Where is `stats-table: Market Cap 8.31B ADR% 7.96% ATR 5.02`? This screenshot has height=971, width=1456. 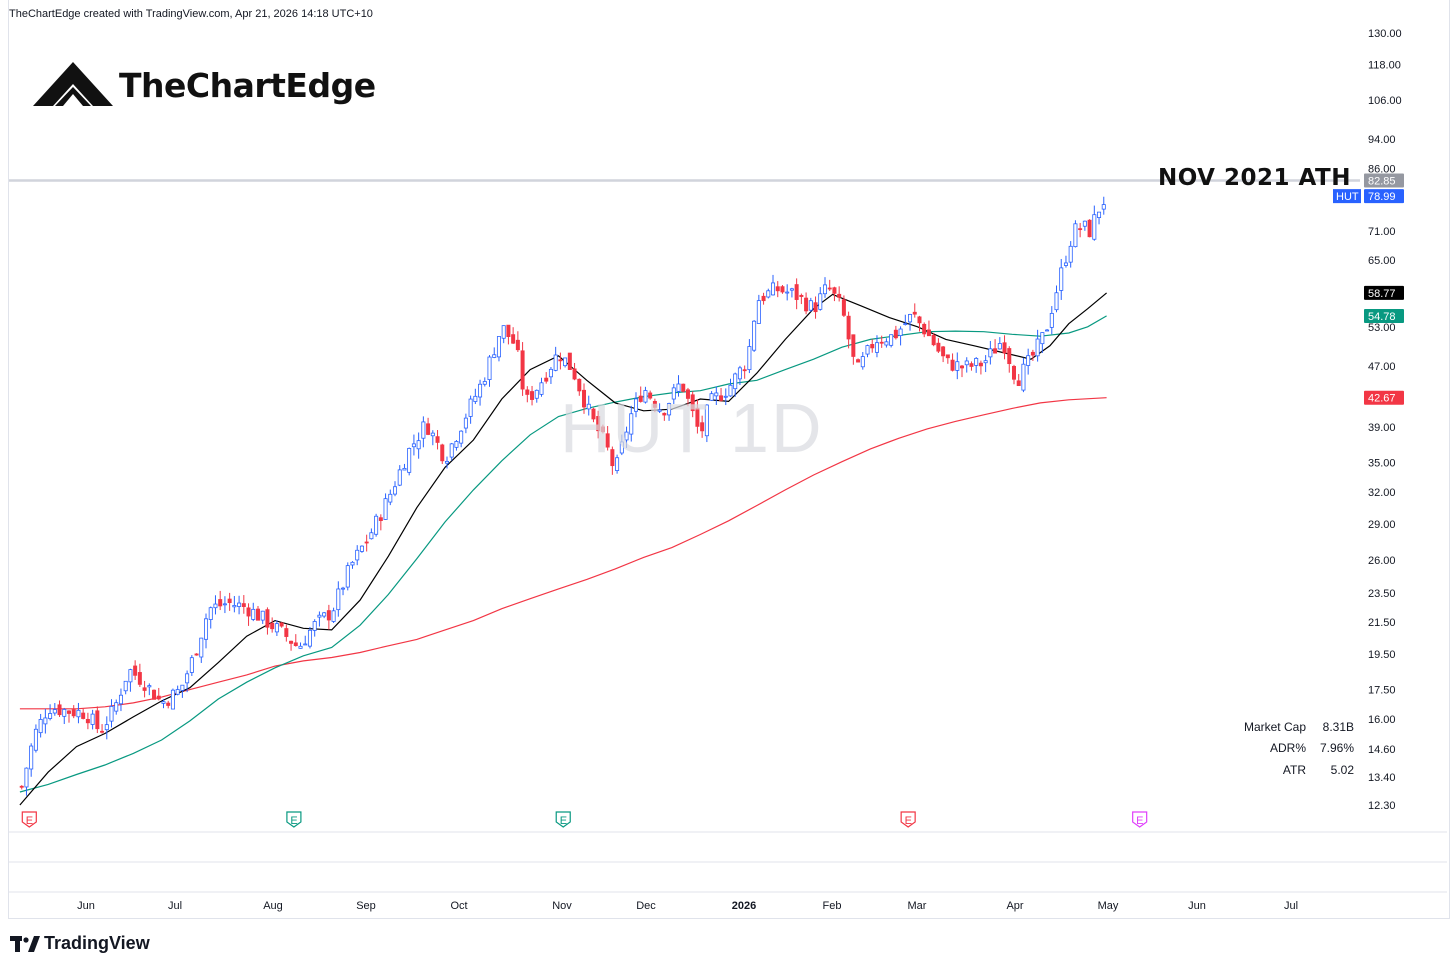
stats-table: Market Cap 8.31B ADR% 7.96% ATR 5.02 is located at coordinates (1295, 748).